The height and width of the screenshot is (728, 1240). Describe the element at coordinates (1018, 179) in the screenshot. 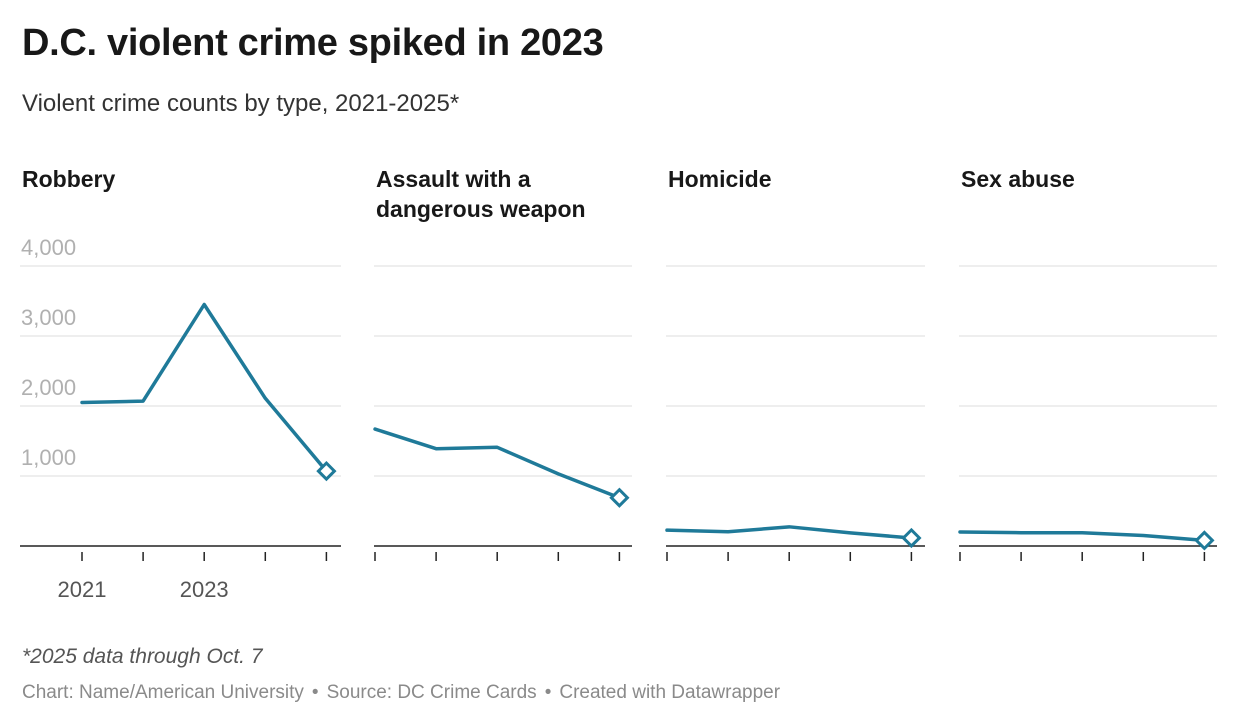

I see `panel-title: Sex abuse` at that location.